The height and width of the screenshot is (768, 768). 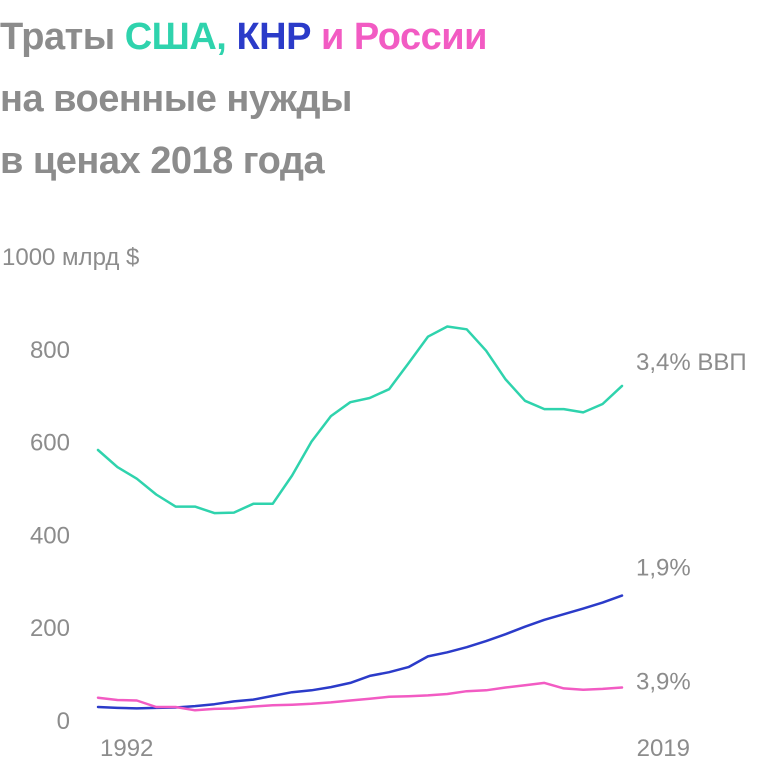 I want to click on x-axis: 1992 2019, so click(x=395, y=748).